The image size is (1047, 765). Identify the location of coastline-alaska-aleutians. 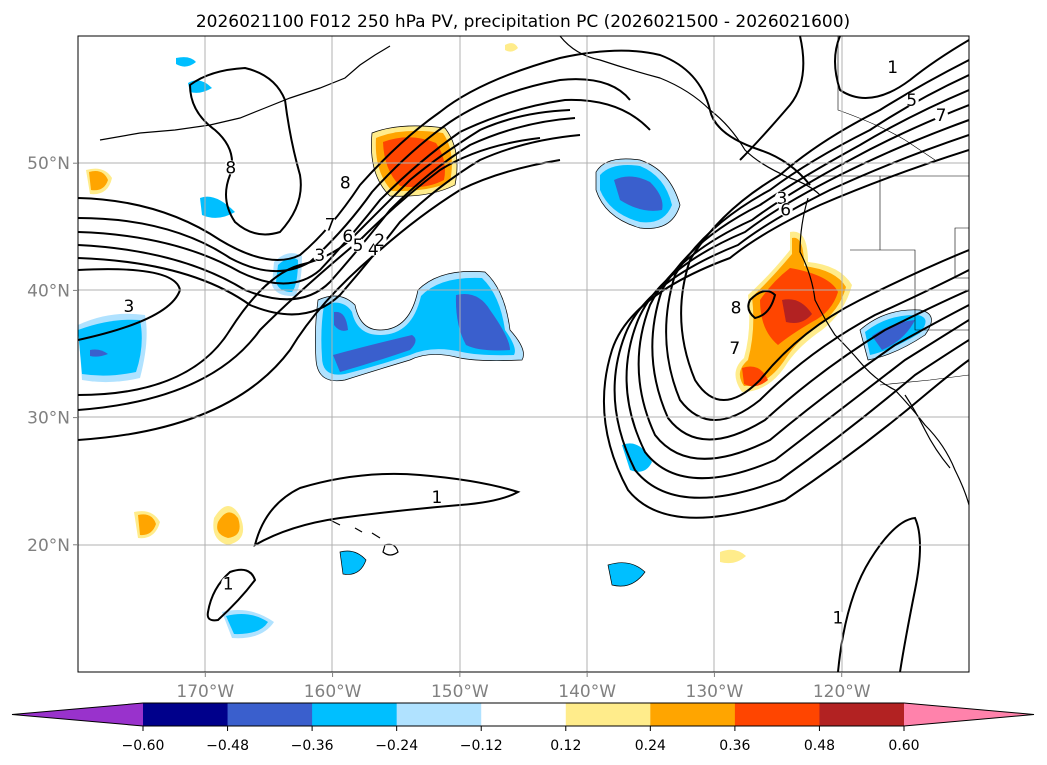
(245, 93).